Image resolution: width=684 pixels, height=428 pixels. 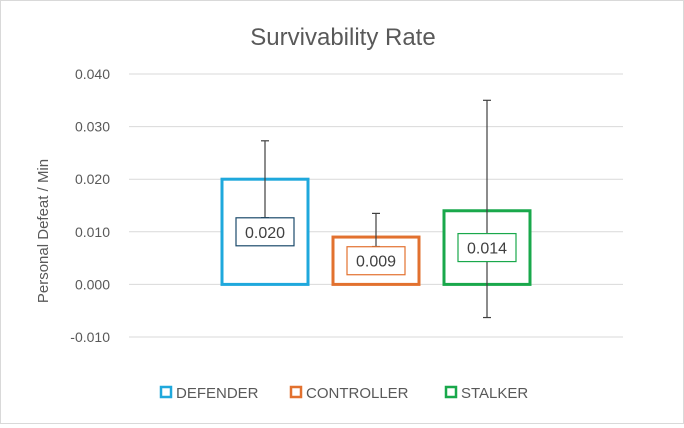 What do you see at coordinates (357, 393) in the screenshot?
I see `legend-label: CONTROLLER` at bounding box center [357, 393].